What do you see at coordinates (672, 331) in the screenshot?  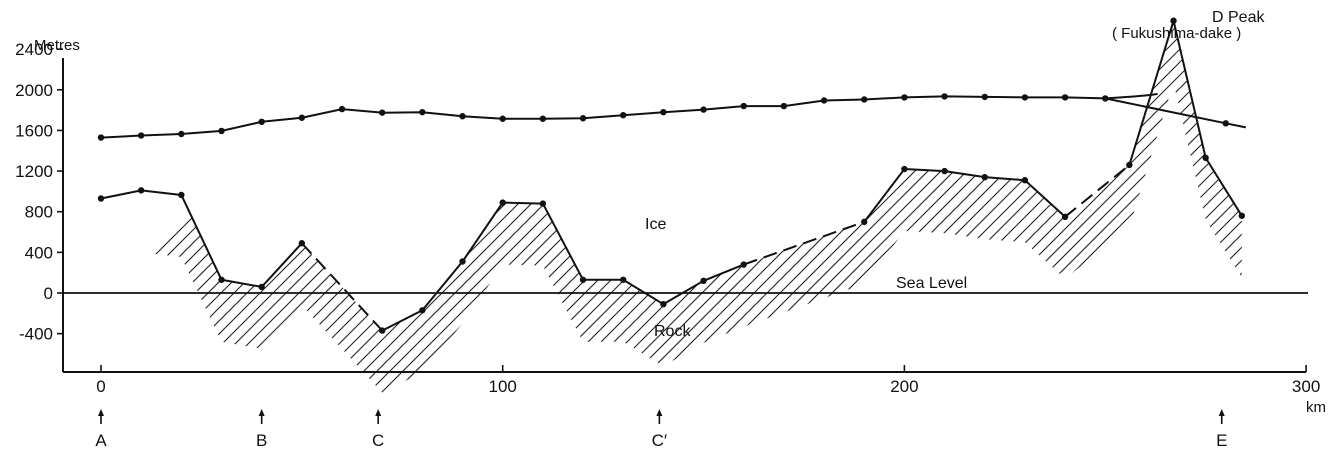 I see `rock-label: Rock` at bounding box center [672, 331].